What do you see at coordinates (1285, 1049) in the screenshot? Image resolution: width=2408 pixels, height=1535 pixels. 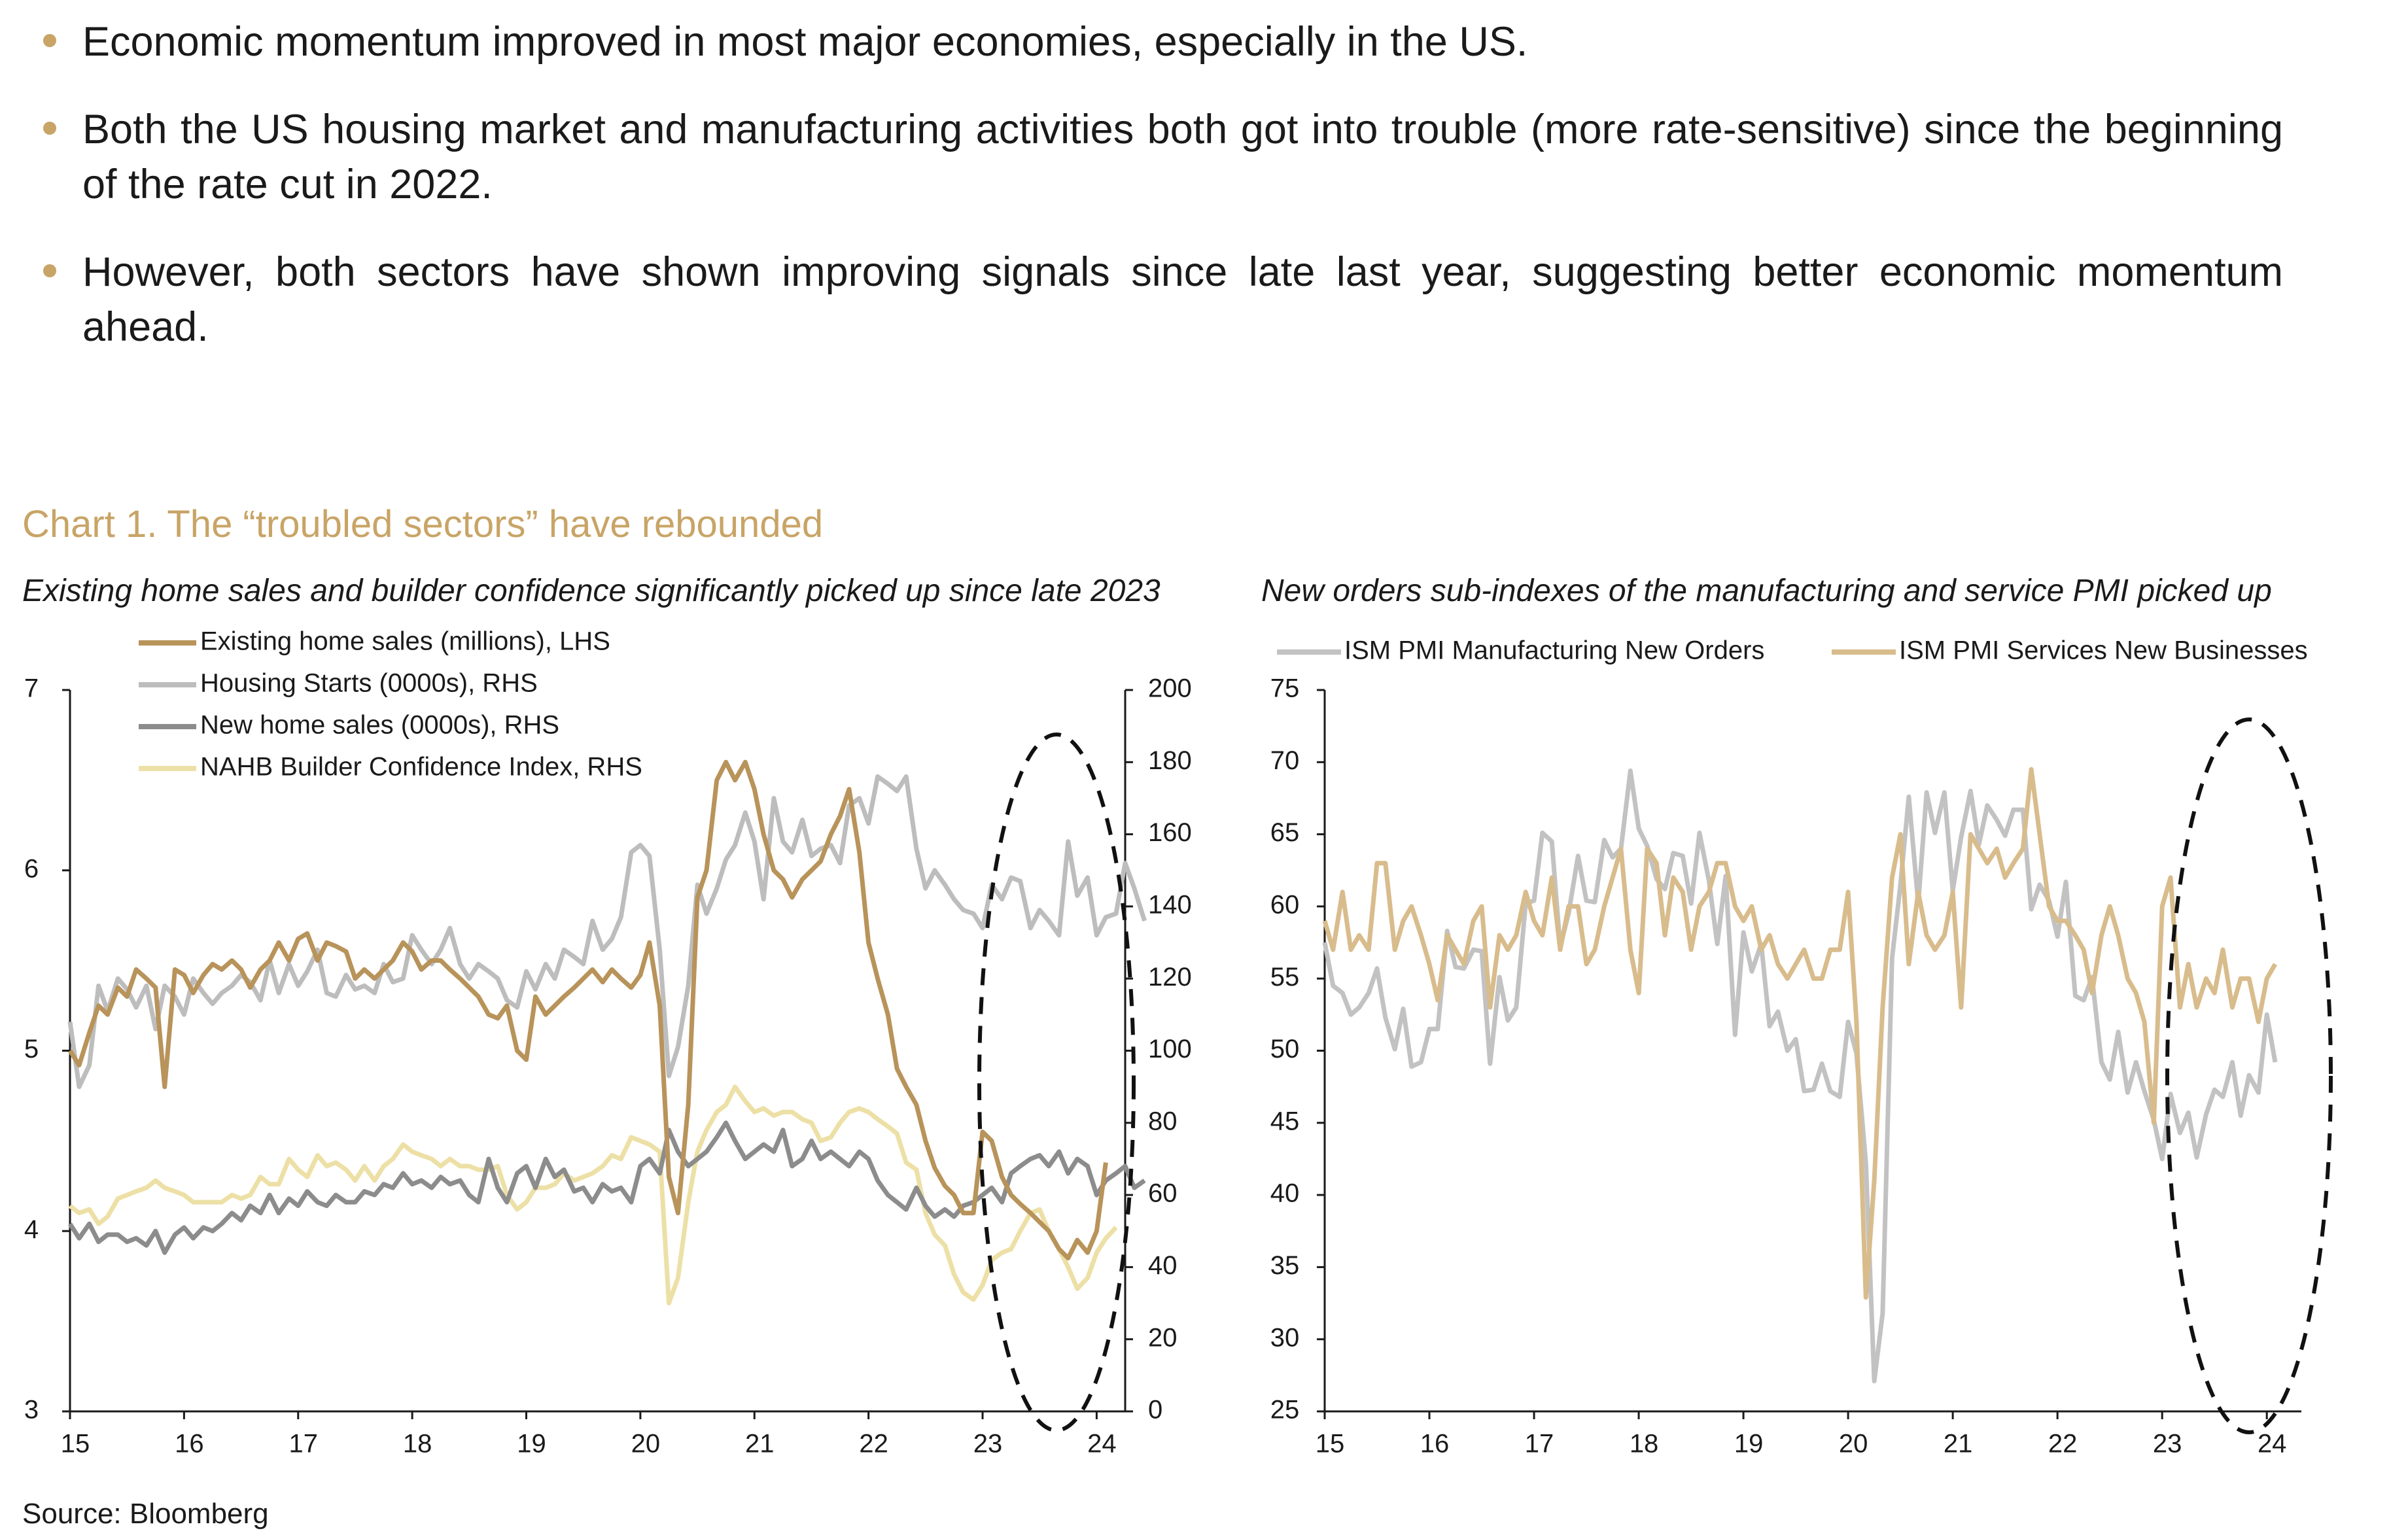 I see `y-tick-label: 50` at bounding box center [1285, 1049].